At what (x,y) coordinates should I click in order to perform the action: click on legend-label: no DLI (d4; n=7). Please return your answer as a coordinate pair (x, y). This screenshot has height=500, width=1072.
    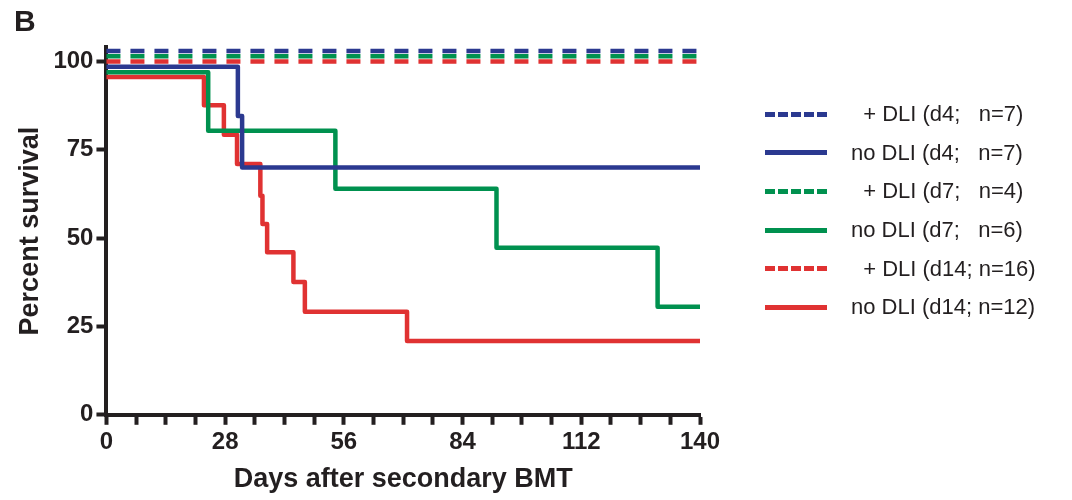
    Looking at the image, I should click on (937, 152).